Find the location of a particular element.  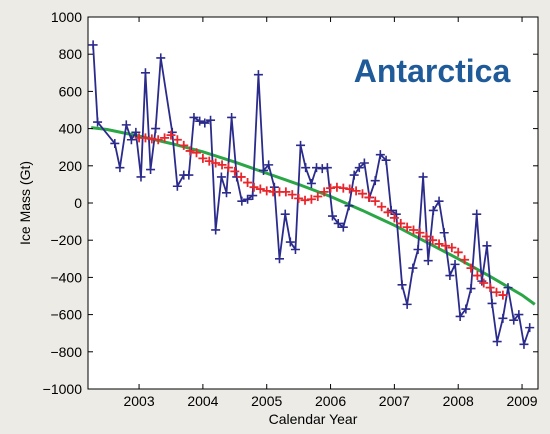

y-tick-label: 400 is located at coordinates (71, 129).